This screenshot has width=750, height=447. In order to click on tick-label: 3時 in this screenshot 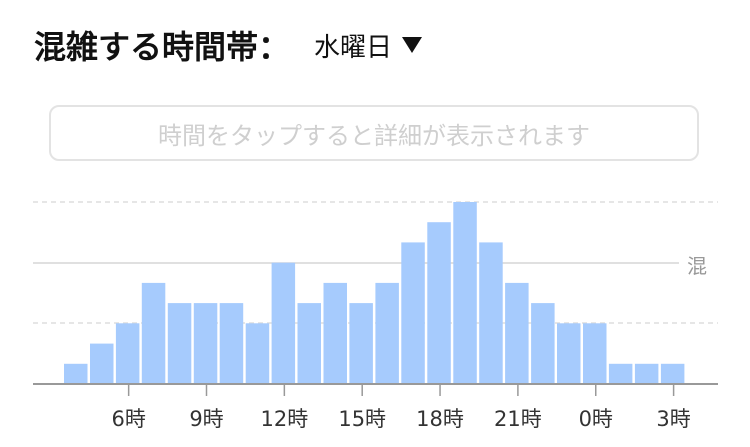, I will do `click(673, 419)`.